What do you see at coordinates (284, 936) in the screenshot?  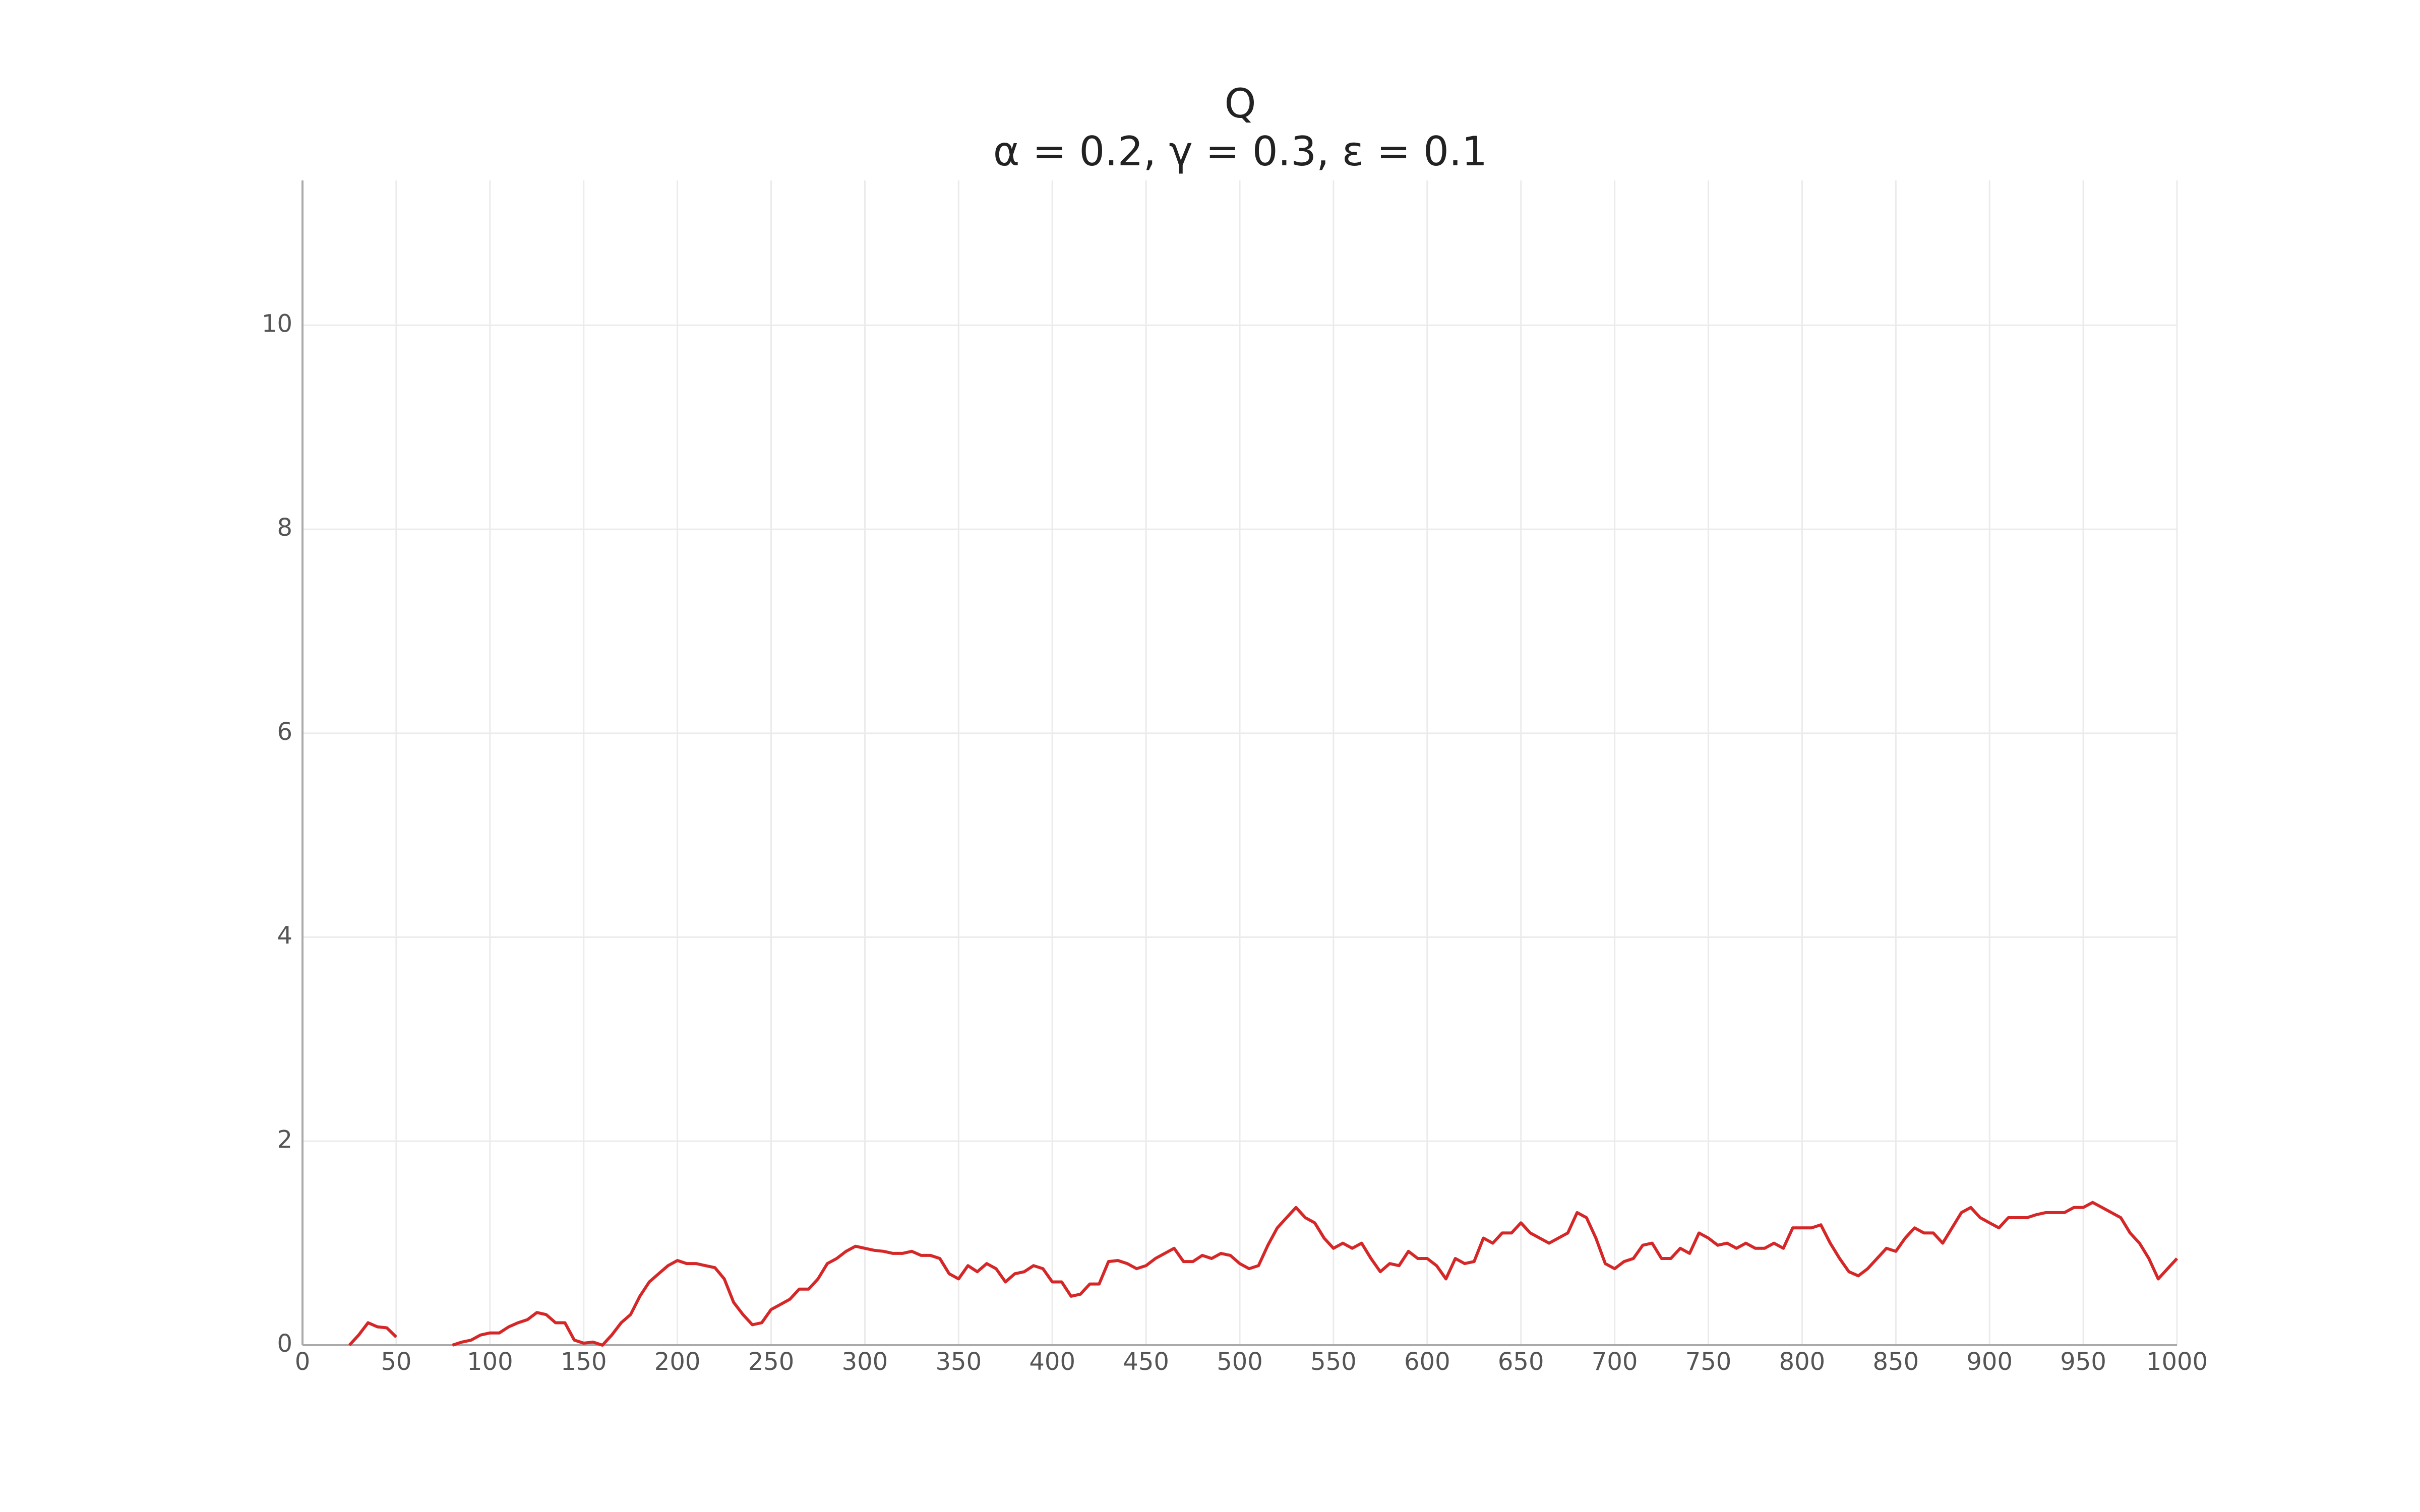 I see `y-tick-label: 4` at bounding box center [284, 936].